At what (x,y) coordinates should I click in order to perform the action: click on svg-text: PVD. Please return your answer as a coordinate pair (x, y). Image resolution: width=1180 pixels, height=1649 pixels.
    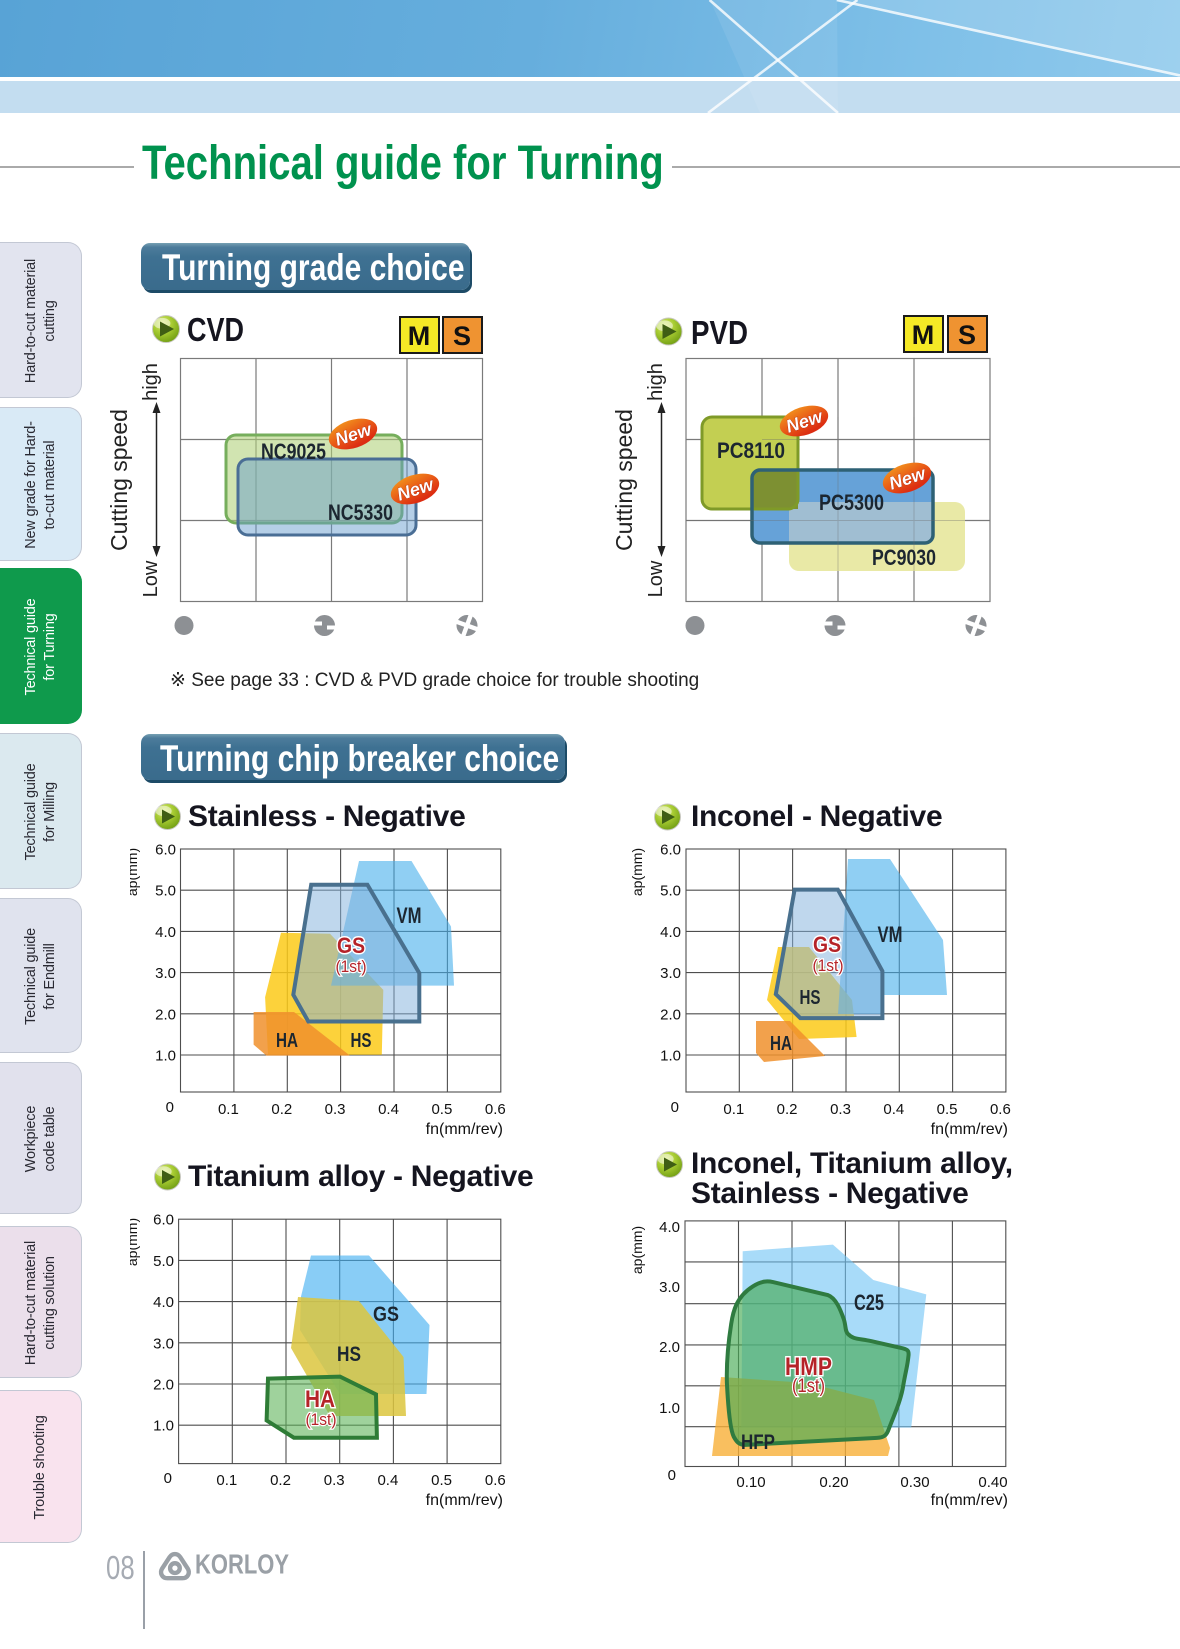
    Looking at the image, I should click on (719, 332).